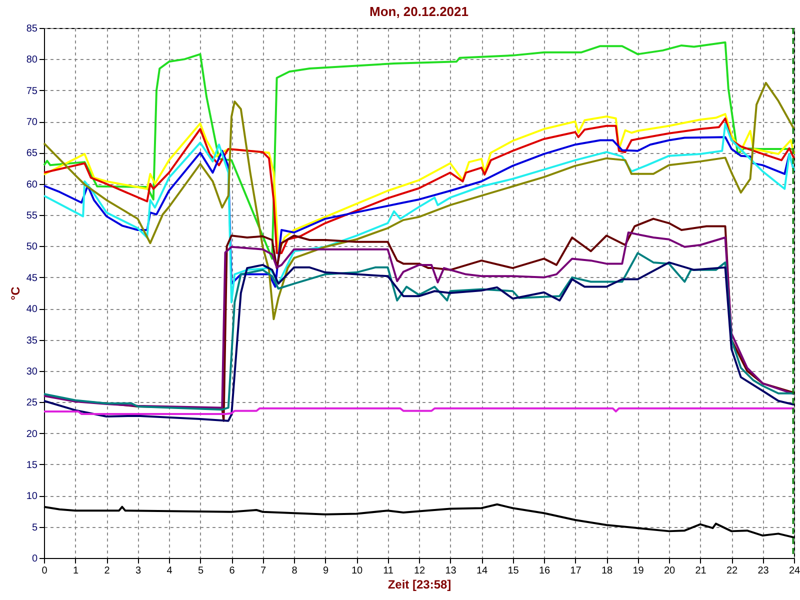 This screenshot has height=600, width=800. Describe the element at coordinates (32, 403) in the screenshot. I see `y-tick-label: 25` at that location.